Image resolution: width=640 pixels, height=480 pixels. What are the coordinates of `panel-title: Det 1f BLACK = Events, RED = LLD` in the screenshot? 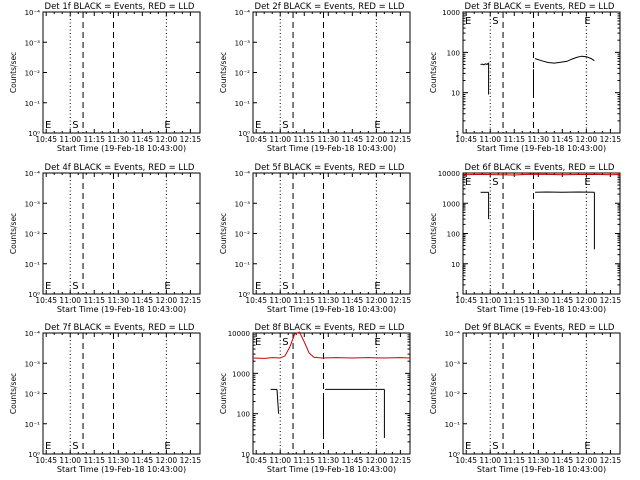 It's located at (120, 7).